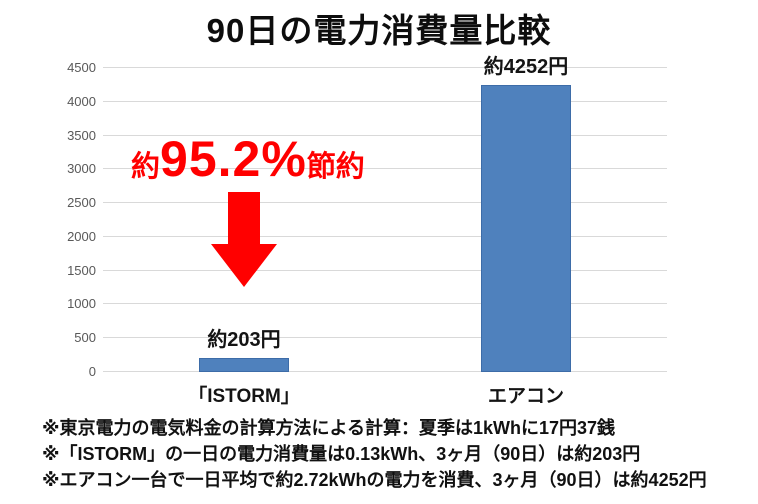  What do you see at coordinates (244, 340) in the screenshot?
I see `bar-value-label: 約203円` at bounding box center [244, 340].